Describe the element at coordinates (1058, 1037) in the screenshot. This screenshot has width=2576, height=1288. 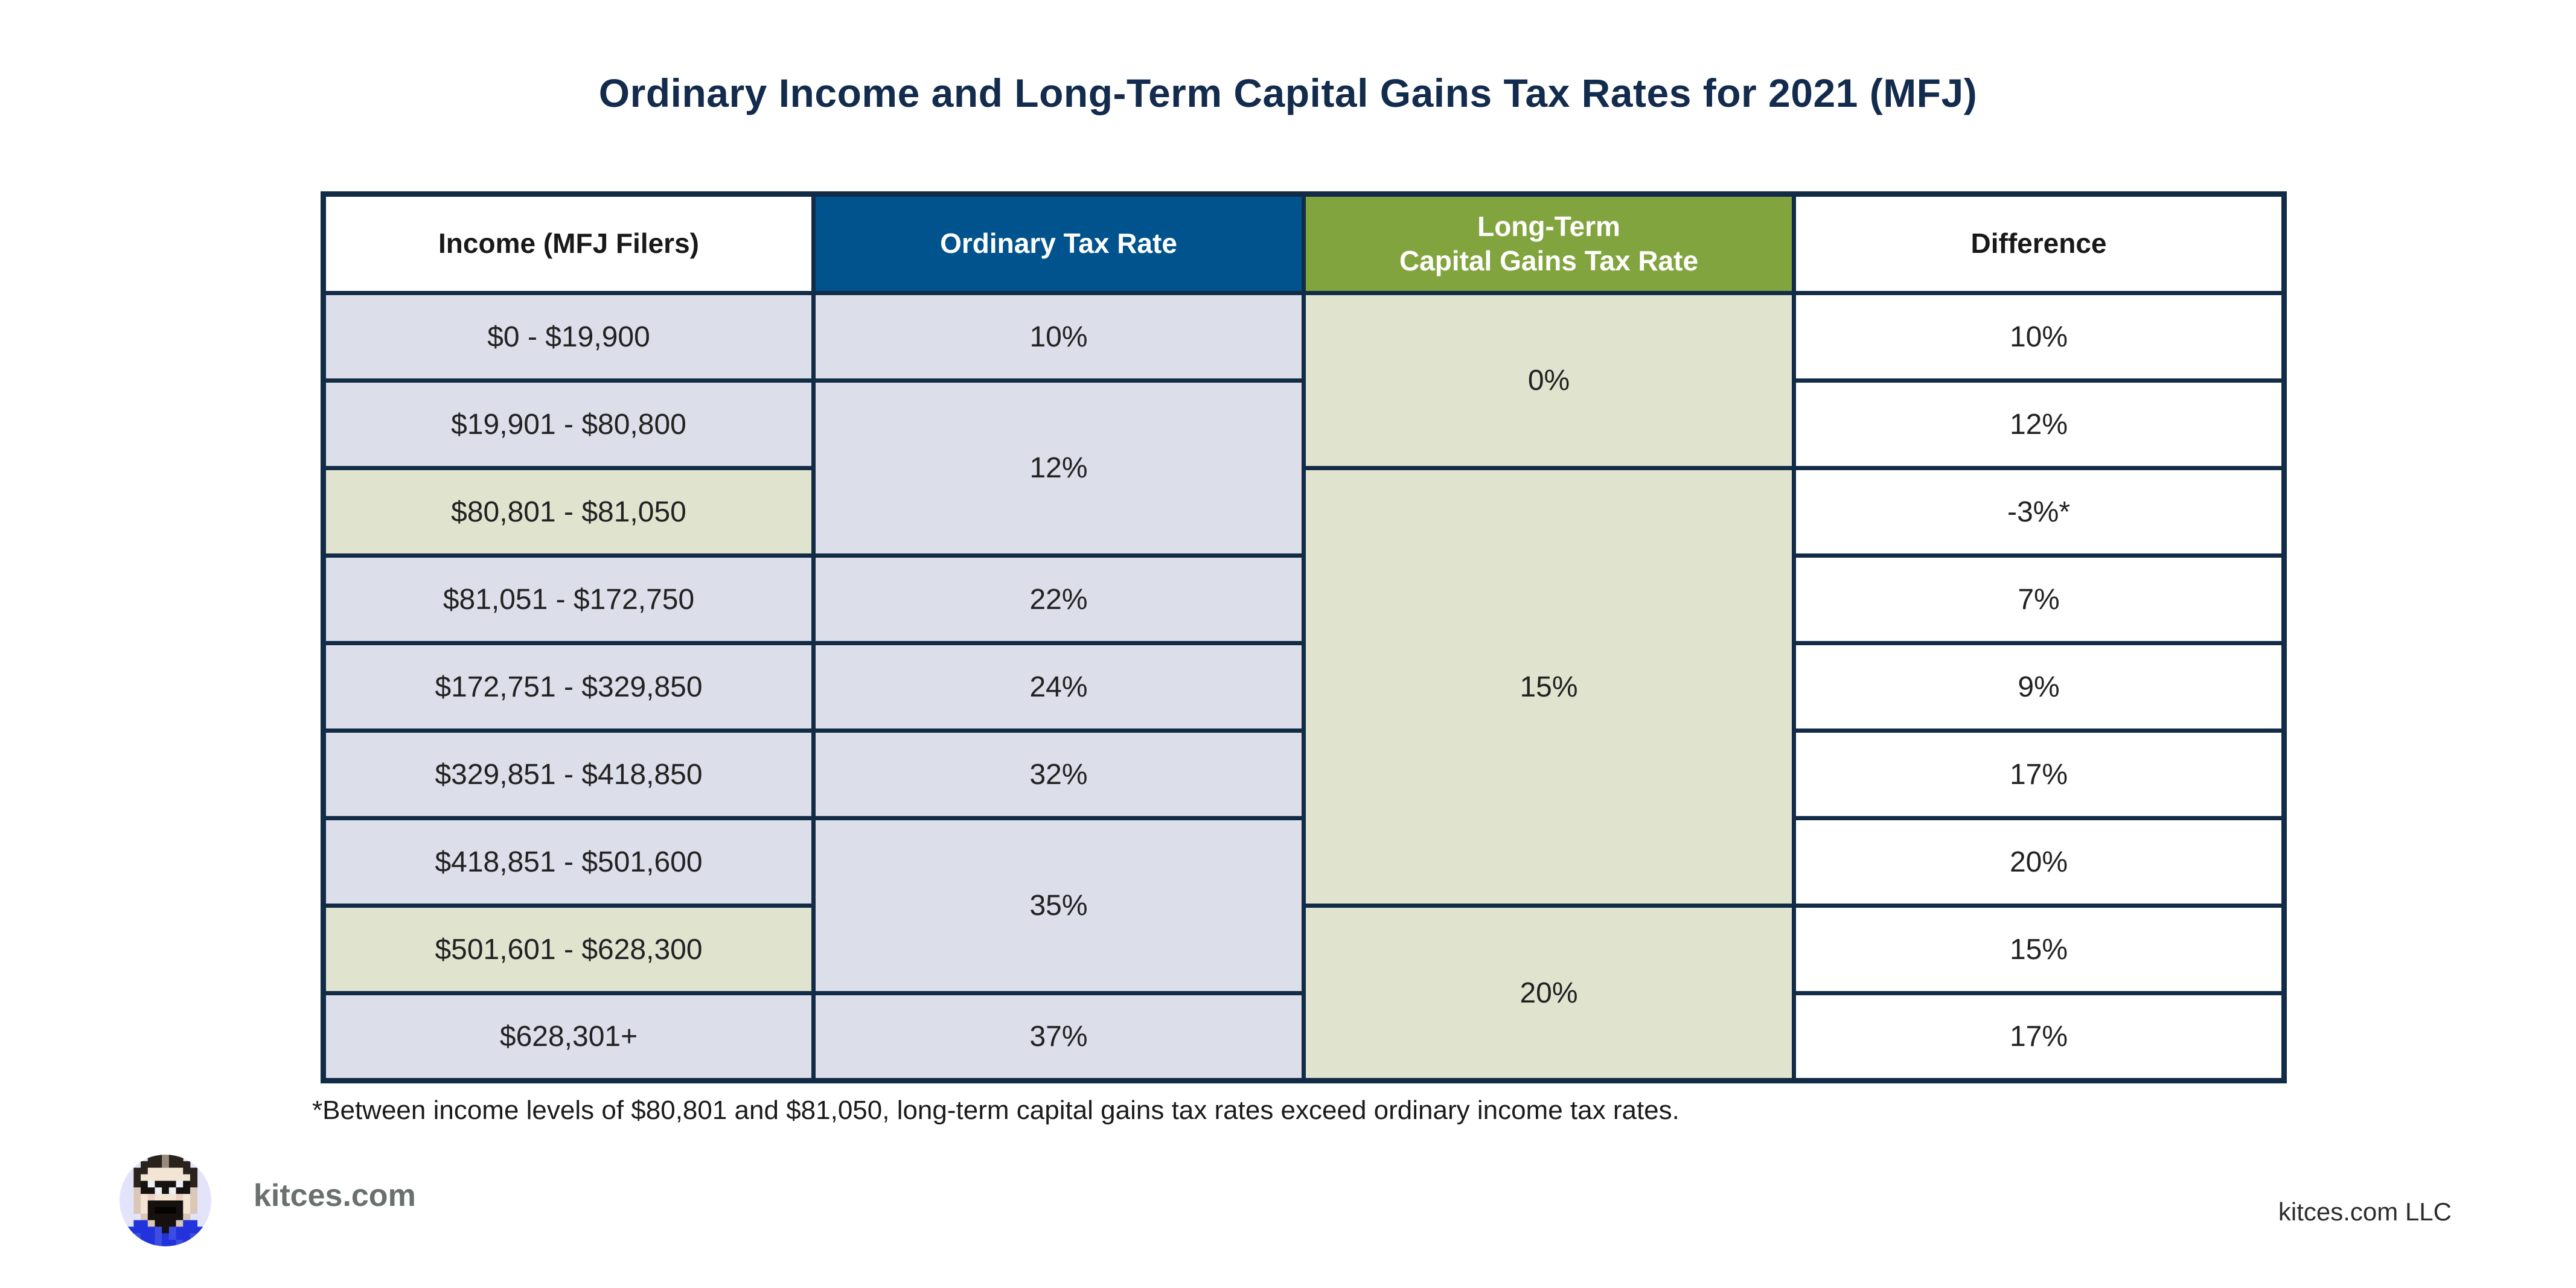
I see `ordinary-rate-cell: 37%` at that location.